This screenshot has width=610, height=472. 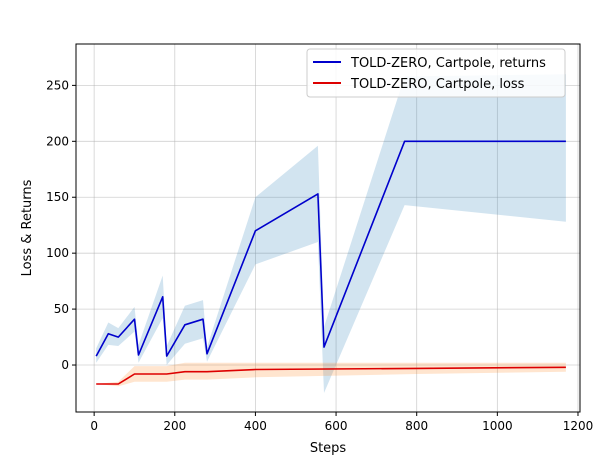 I want to click on y-tick-label: 200, so click(x=57, y=141).